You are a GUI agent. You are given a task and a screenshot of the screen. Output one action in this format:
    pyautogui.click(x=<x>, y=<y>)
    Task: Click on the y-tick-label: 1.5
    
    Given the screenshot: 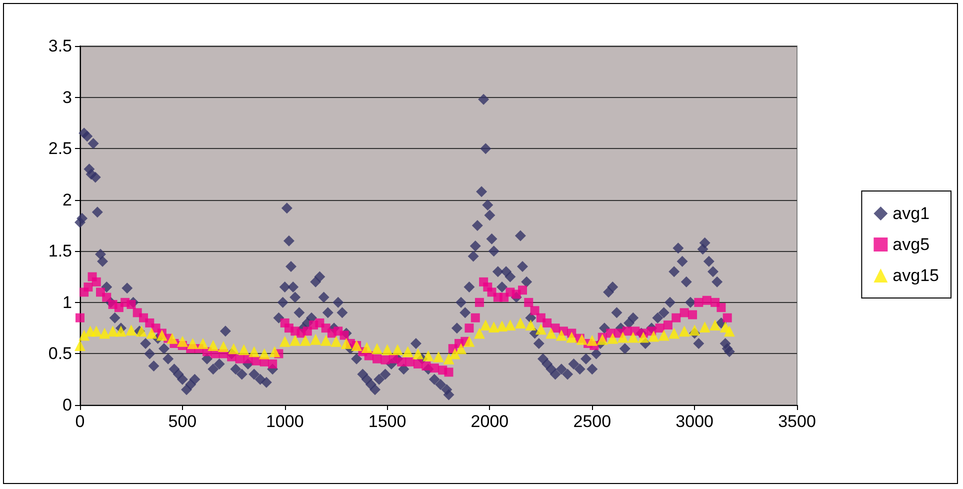 What is the action you would take?
    pyautogui.click(x=60, y=251)
    